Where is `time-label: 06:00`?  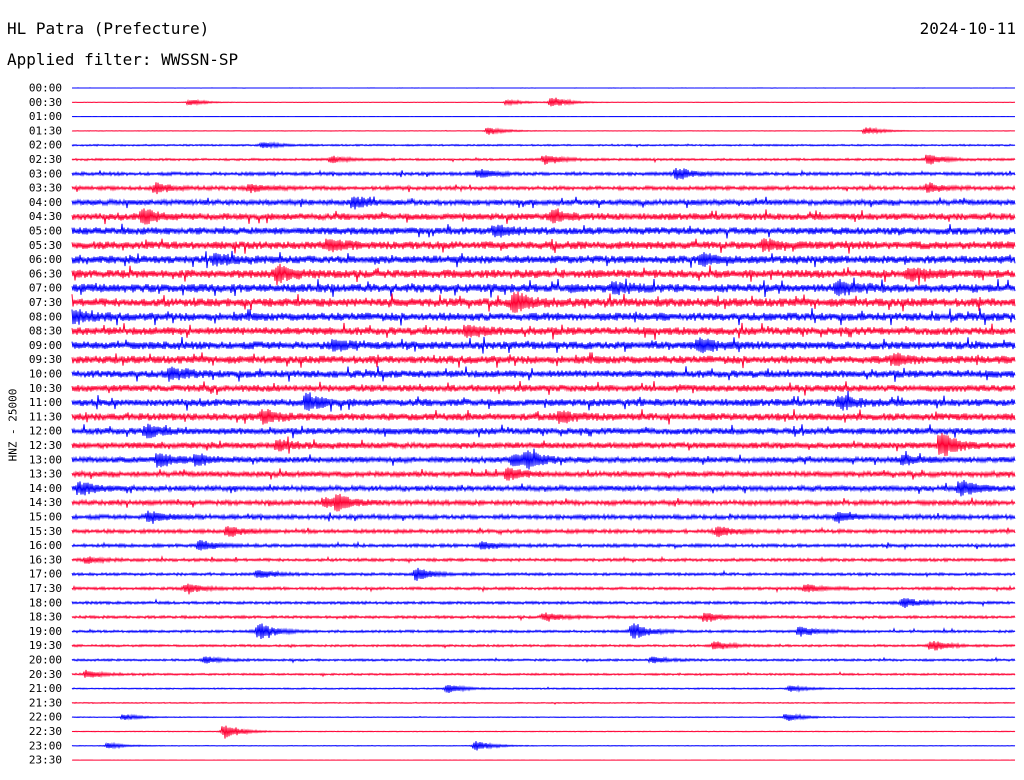
time-label: 06:00 is located at coordinates (45, 259).